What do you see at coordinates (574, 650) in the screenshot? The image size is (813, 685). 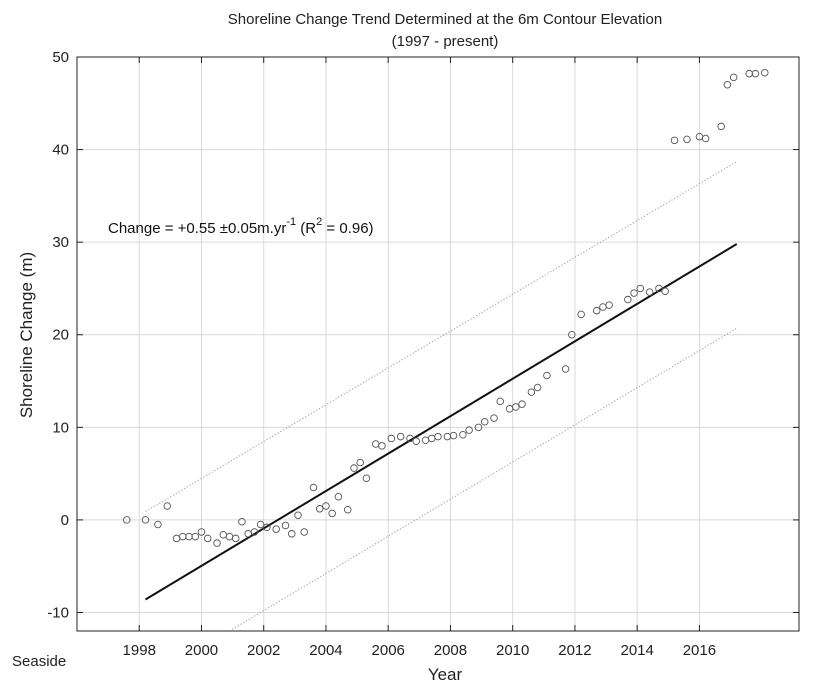 I see `x-tick-label: 2012` at bounding box center [574, 650].